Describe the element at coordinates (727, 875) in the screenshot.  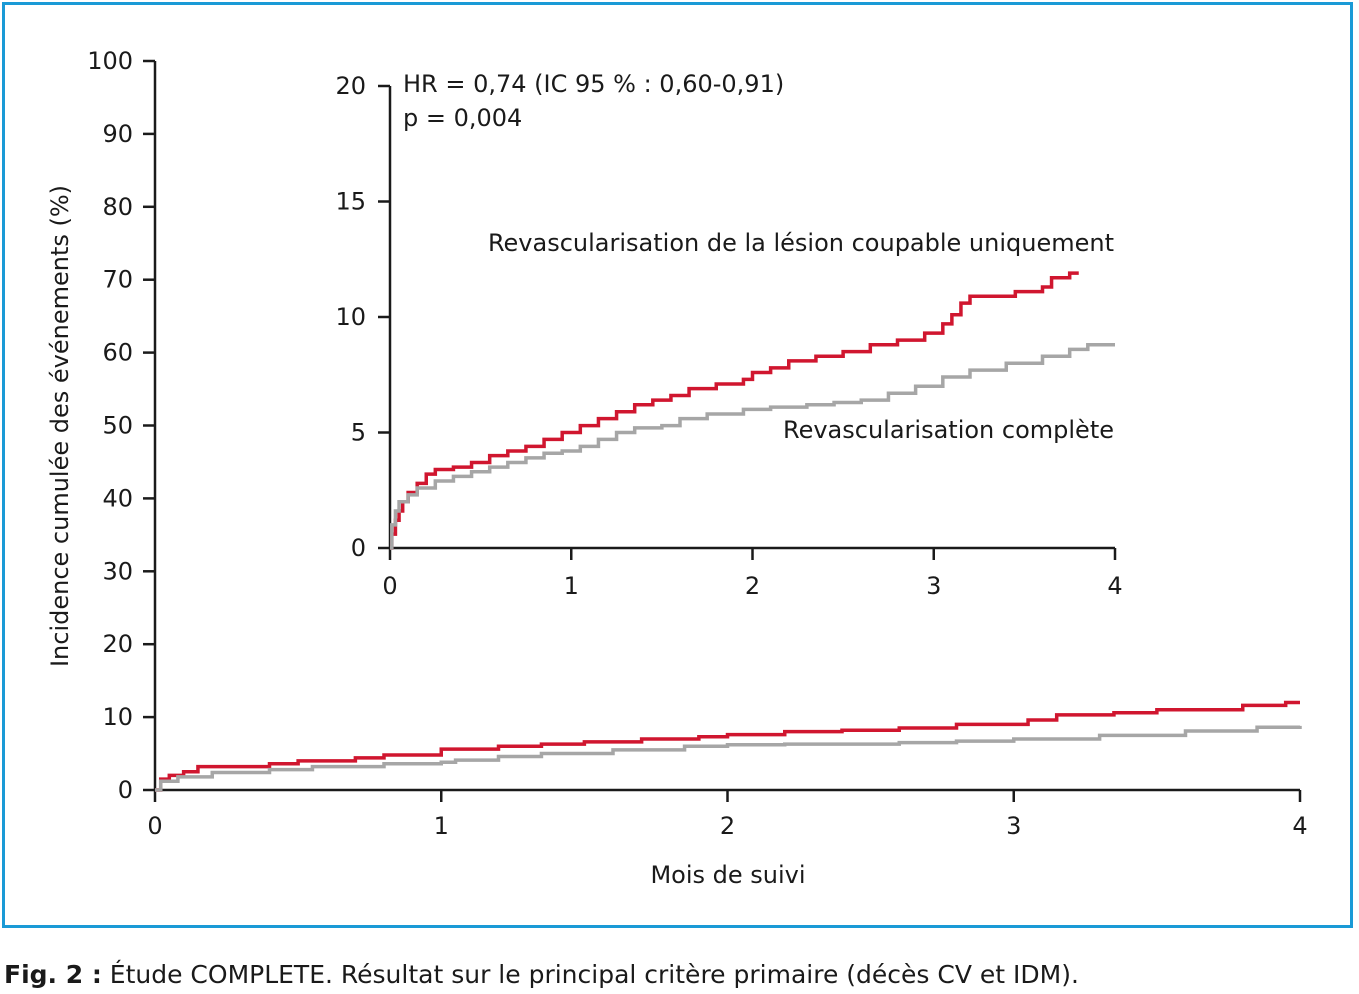
I see `main-x-axis-label: Mois de suivi` at that location.